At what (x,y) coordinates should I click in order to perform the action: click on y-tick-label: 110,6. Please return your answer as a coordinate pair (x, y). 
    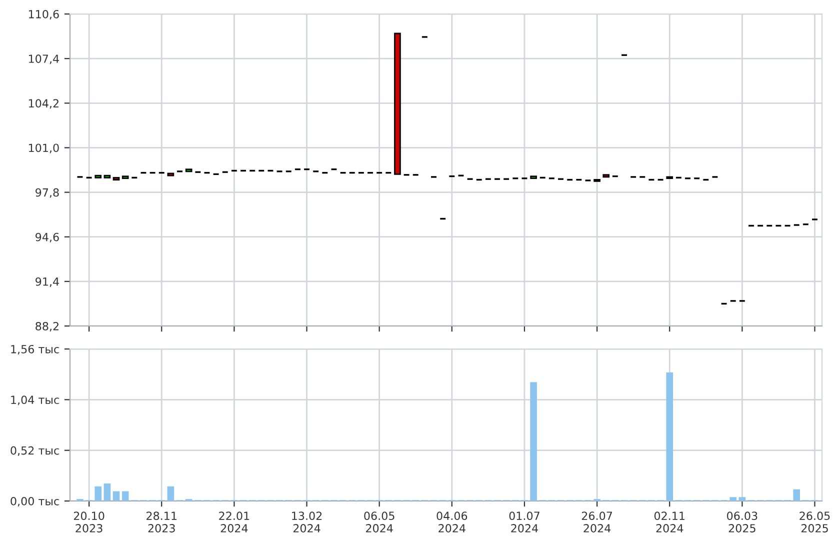
    Looking at the image, I should click on (43, 15).